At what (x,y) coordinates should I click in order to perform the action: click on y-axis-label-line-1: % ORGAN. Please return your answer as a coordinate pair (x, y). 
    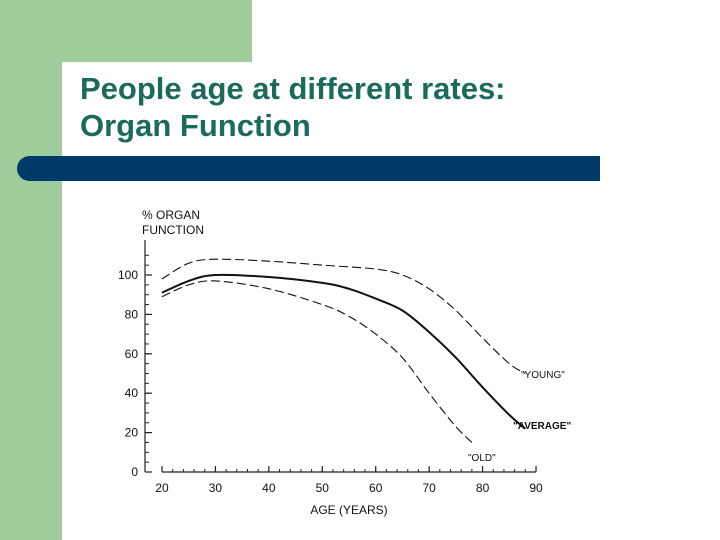
    Looking at the image, I should click on (171, 215).